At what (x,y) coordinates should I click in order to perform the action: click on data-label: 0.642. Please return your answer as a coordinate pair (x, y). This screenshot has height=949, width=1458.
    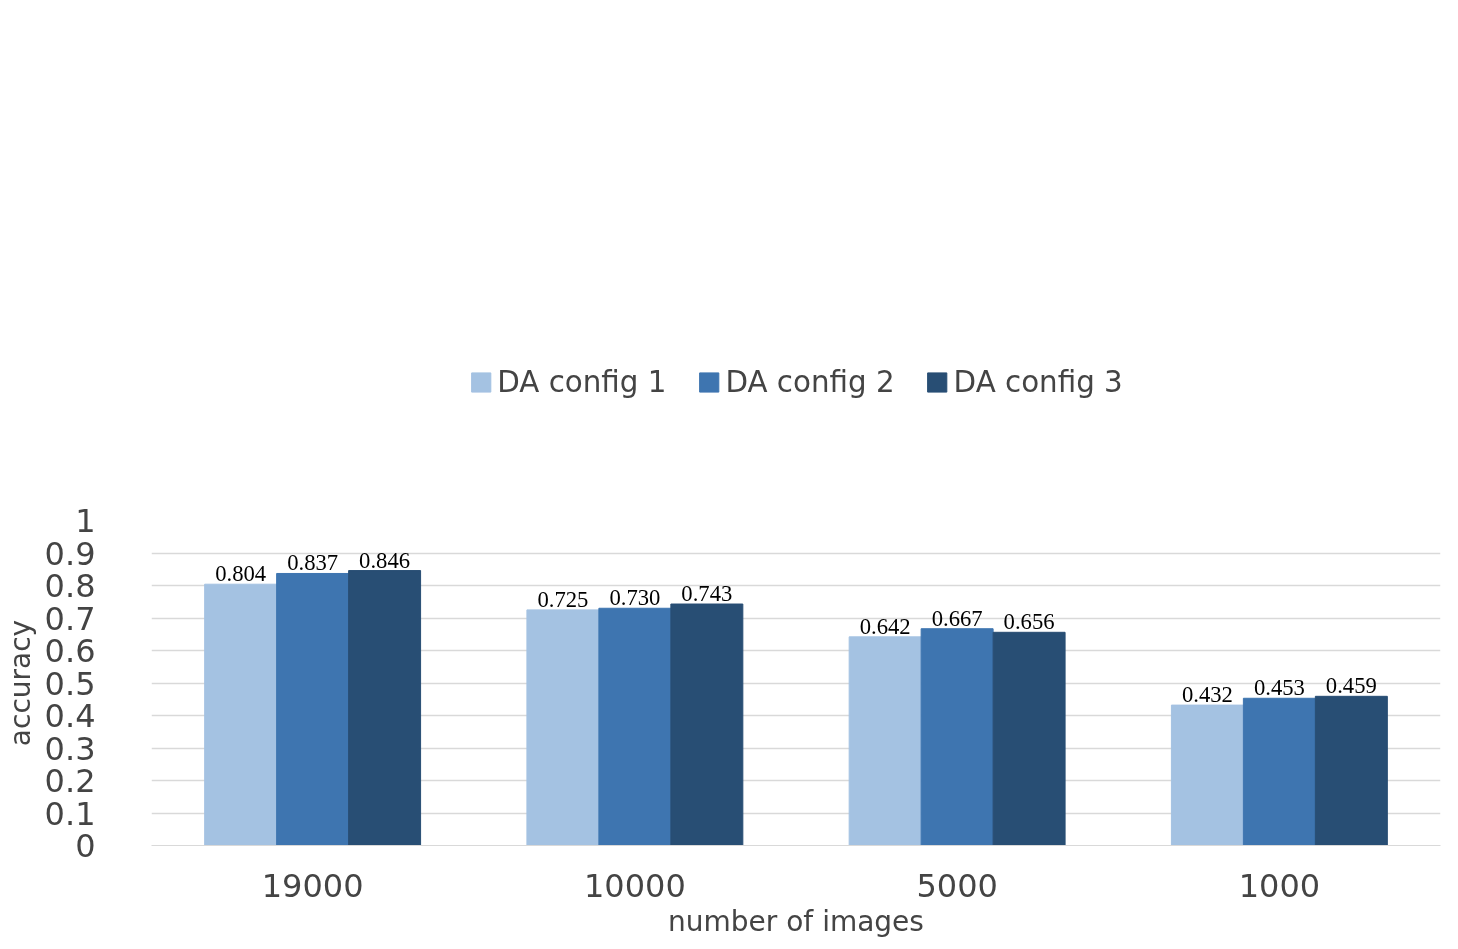
    Looking at the image, I should click on (885, 626).